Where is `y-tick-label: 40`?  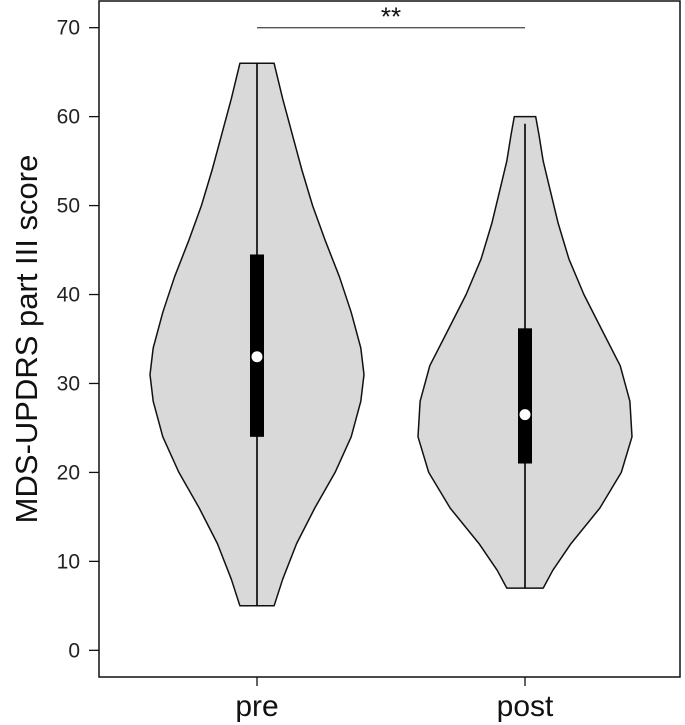
y-tick-label: 40 is located at coordinates (68, 295).